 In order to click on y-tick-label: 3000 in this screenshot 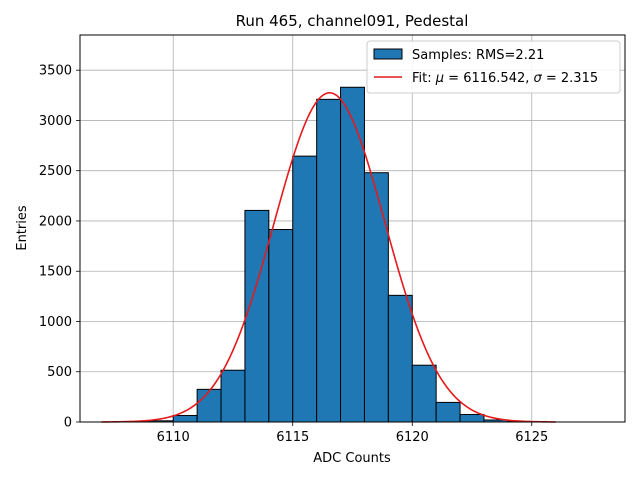, I will do `click(55, 121)`.